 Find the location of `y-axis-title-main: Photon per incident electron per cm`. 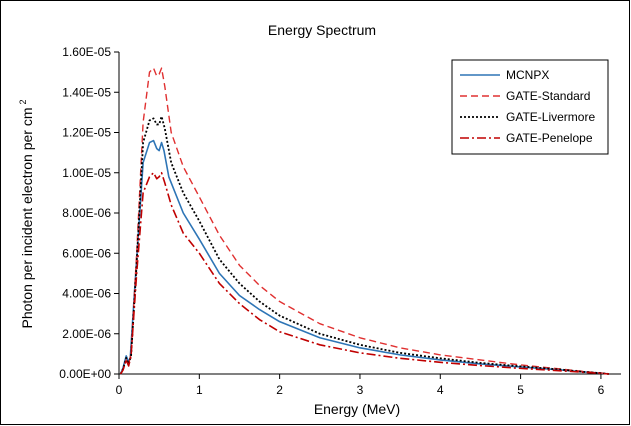

y-axis-title-main: Photon per incident electron per cm is located at coordinates (27, 218).